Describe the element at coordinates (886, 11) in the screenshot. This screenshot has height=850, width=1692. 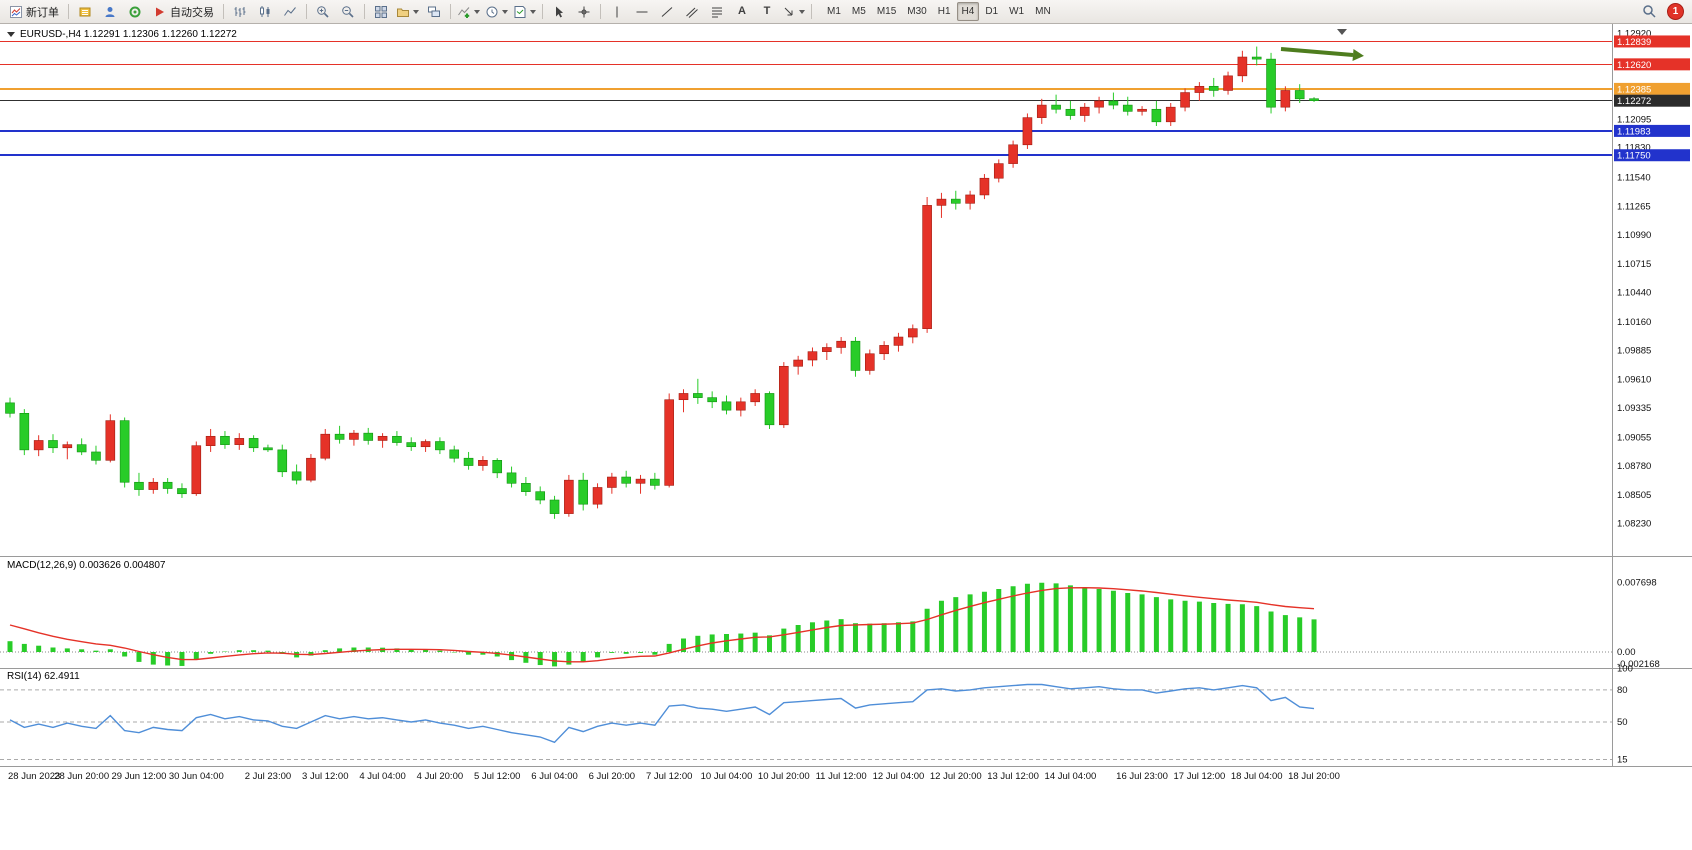
I see `timeframe-m15-button: M15` at that location.